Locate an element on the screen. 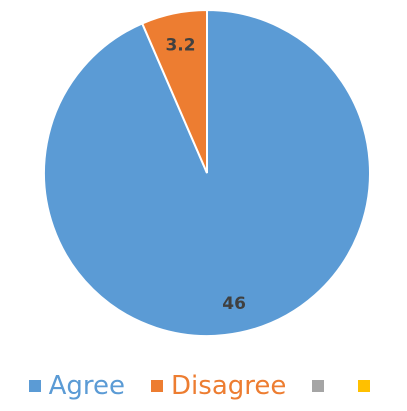  data-label-disagree: 3.2 is located at coordinates (180, 45).